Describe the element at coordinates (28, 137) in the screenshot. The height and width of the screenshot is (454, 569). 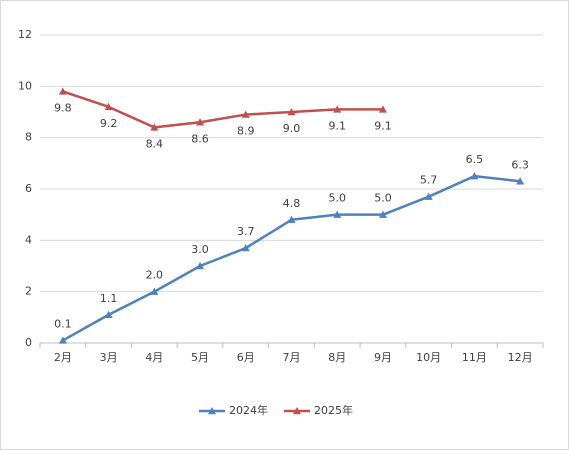
I see `y-tick-label: 8` at that location.